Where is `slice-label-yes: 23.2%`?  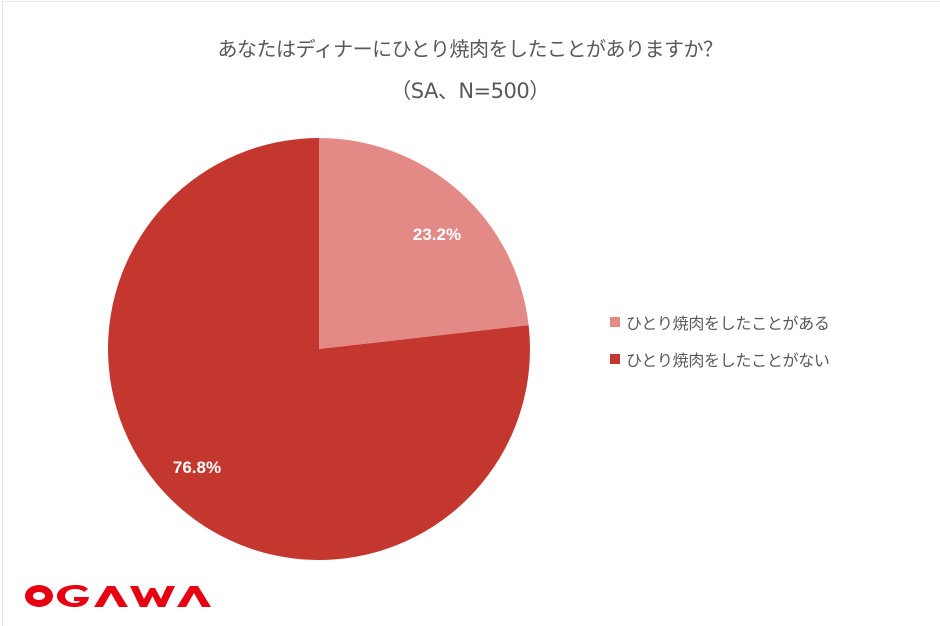
slice-label-yes: 23.2% is located at coordinates (437, 234).